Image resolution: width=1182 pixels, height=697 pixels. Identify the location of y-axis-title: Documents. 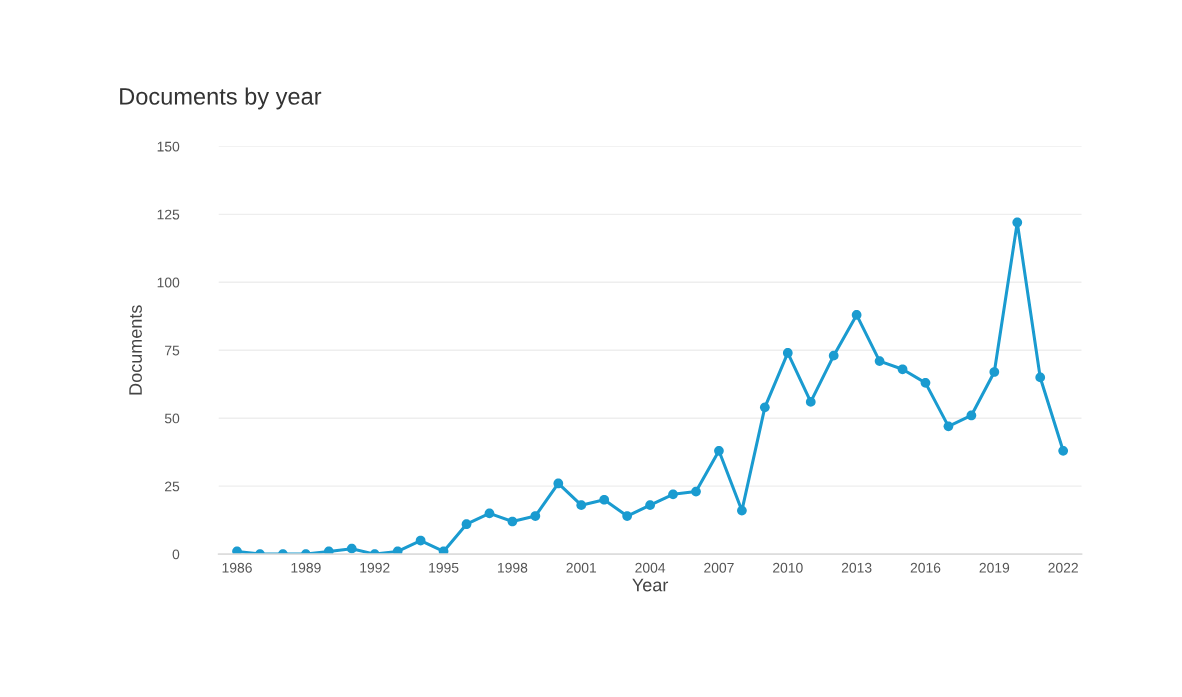
(135, 350).